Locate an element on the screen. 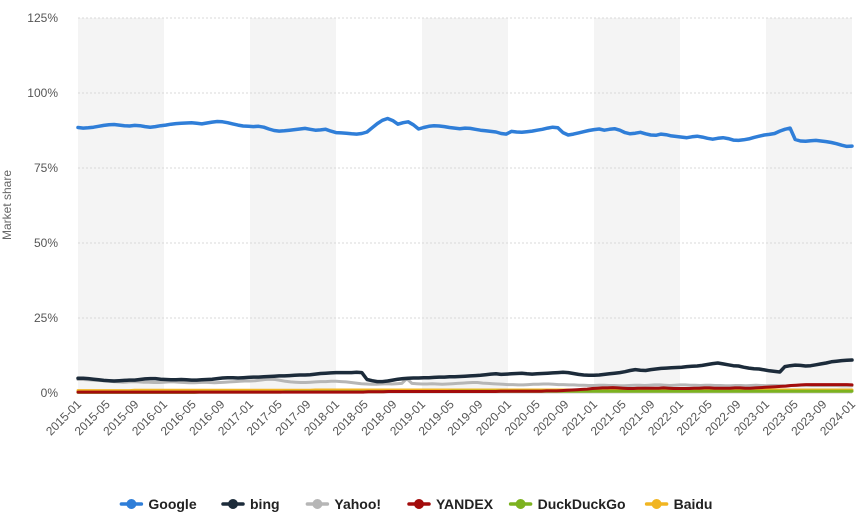  legend-label: YANDEX is located at coordinates (465, 504).